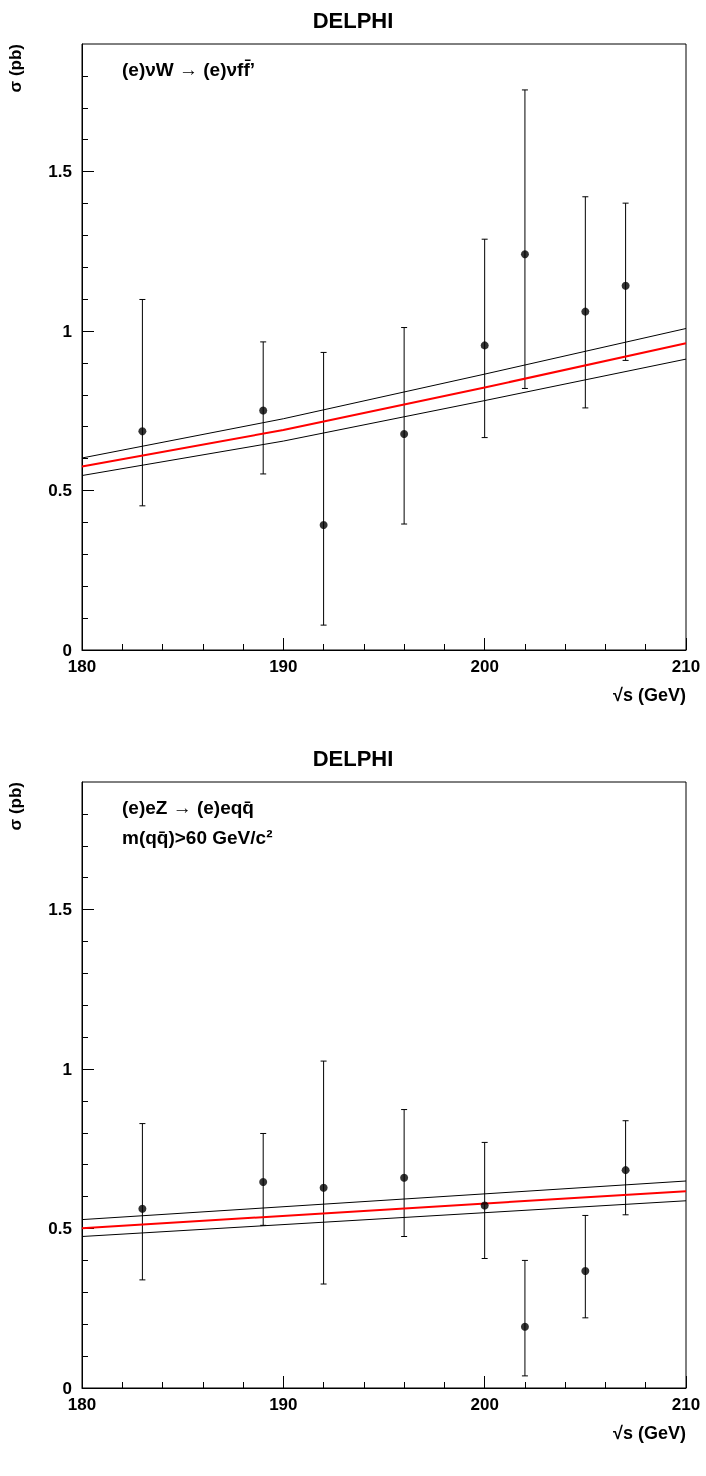 The height and width of the screenshot is (1476, 706). What do you see at coordinates (384, 405) in the screenshot?
I see `line-series` at bounding box center [384, 405].